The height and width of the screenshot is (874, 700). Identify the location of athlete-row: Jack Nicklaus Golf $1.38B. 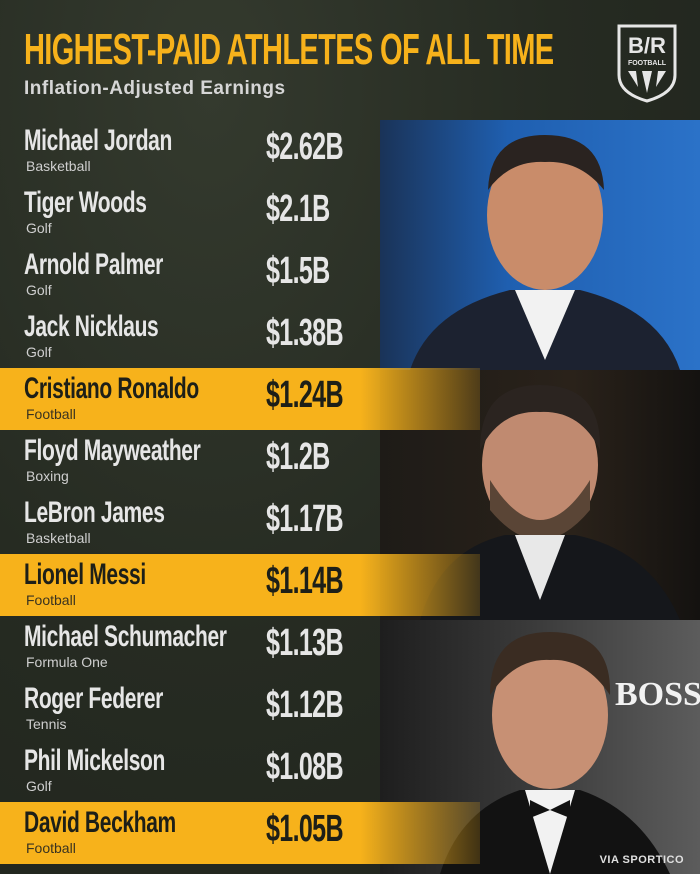
(240, 337).